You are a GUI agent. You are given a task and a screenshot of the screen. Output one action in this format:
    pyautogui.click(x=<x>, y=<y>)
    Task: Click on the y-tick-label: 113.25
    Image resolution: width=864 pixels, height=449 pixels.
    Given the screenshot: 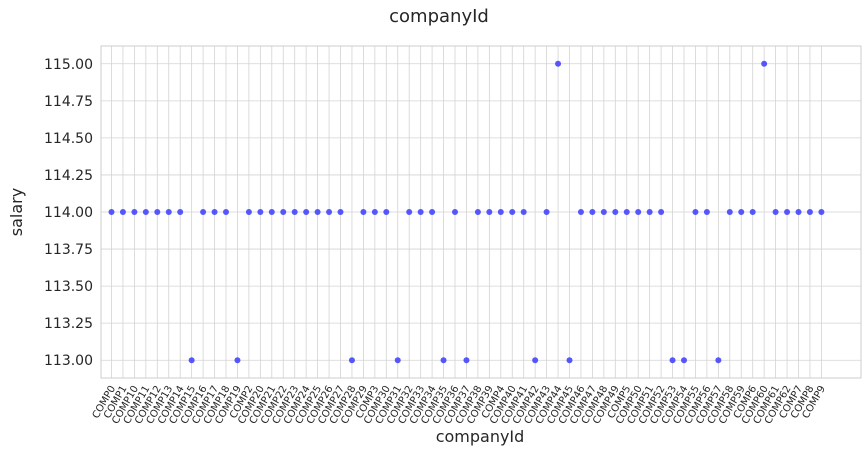 What is the action you would take?
    pyautogui.click(x=68, y=324)
    